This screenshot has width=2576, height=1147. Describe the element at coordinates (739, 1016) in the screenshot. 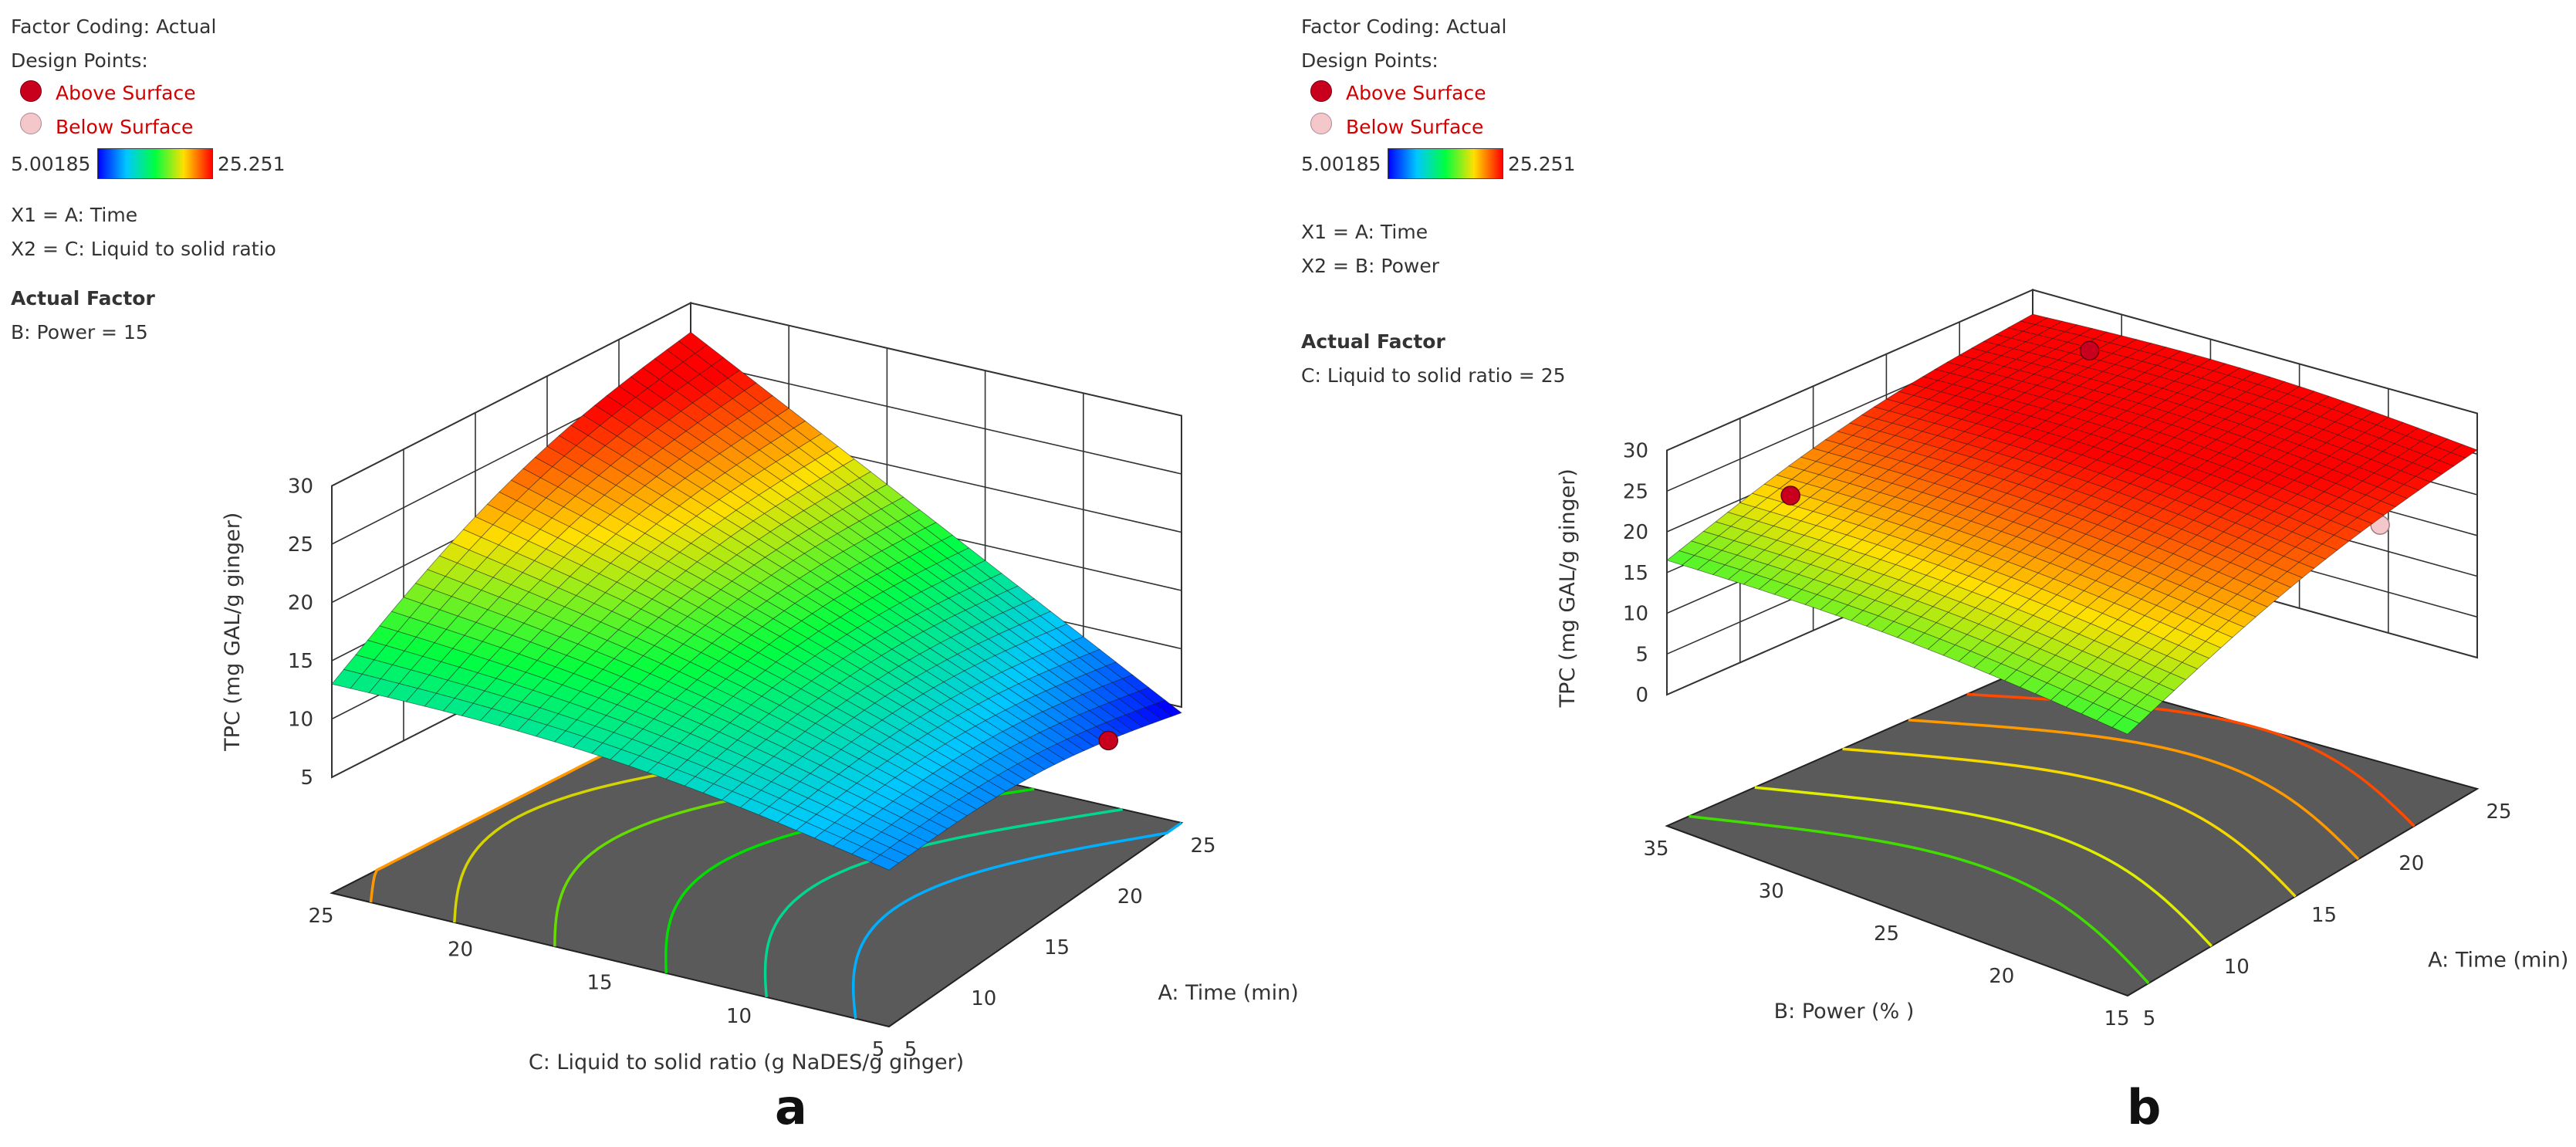

I see `y-tick-label: 10` at that location.